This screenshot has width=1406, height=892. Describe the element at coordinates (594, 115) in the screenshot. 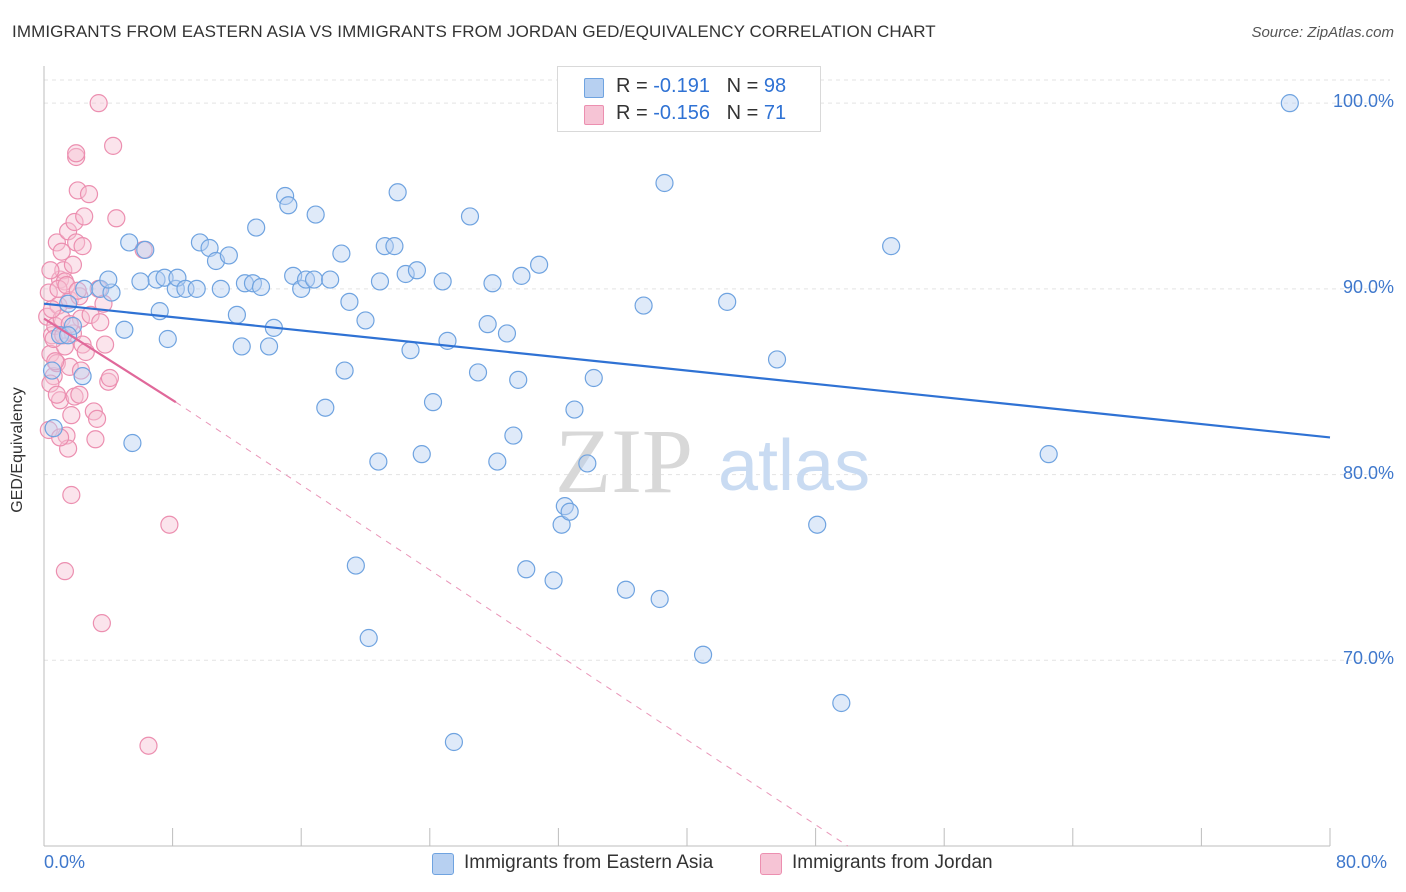

I see `legend-swatch-pink` at that location.